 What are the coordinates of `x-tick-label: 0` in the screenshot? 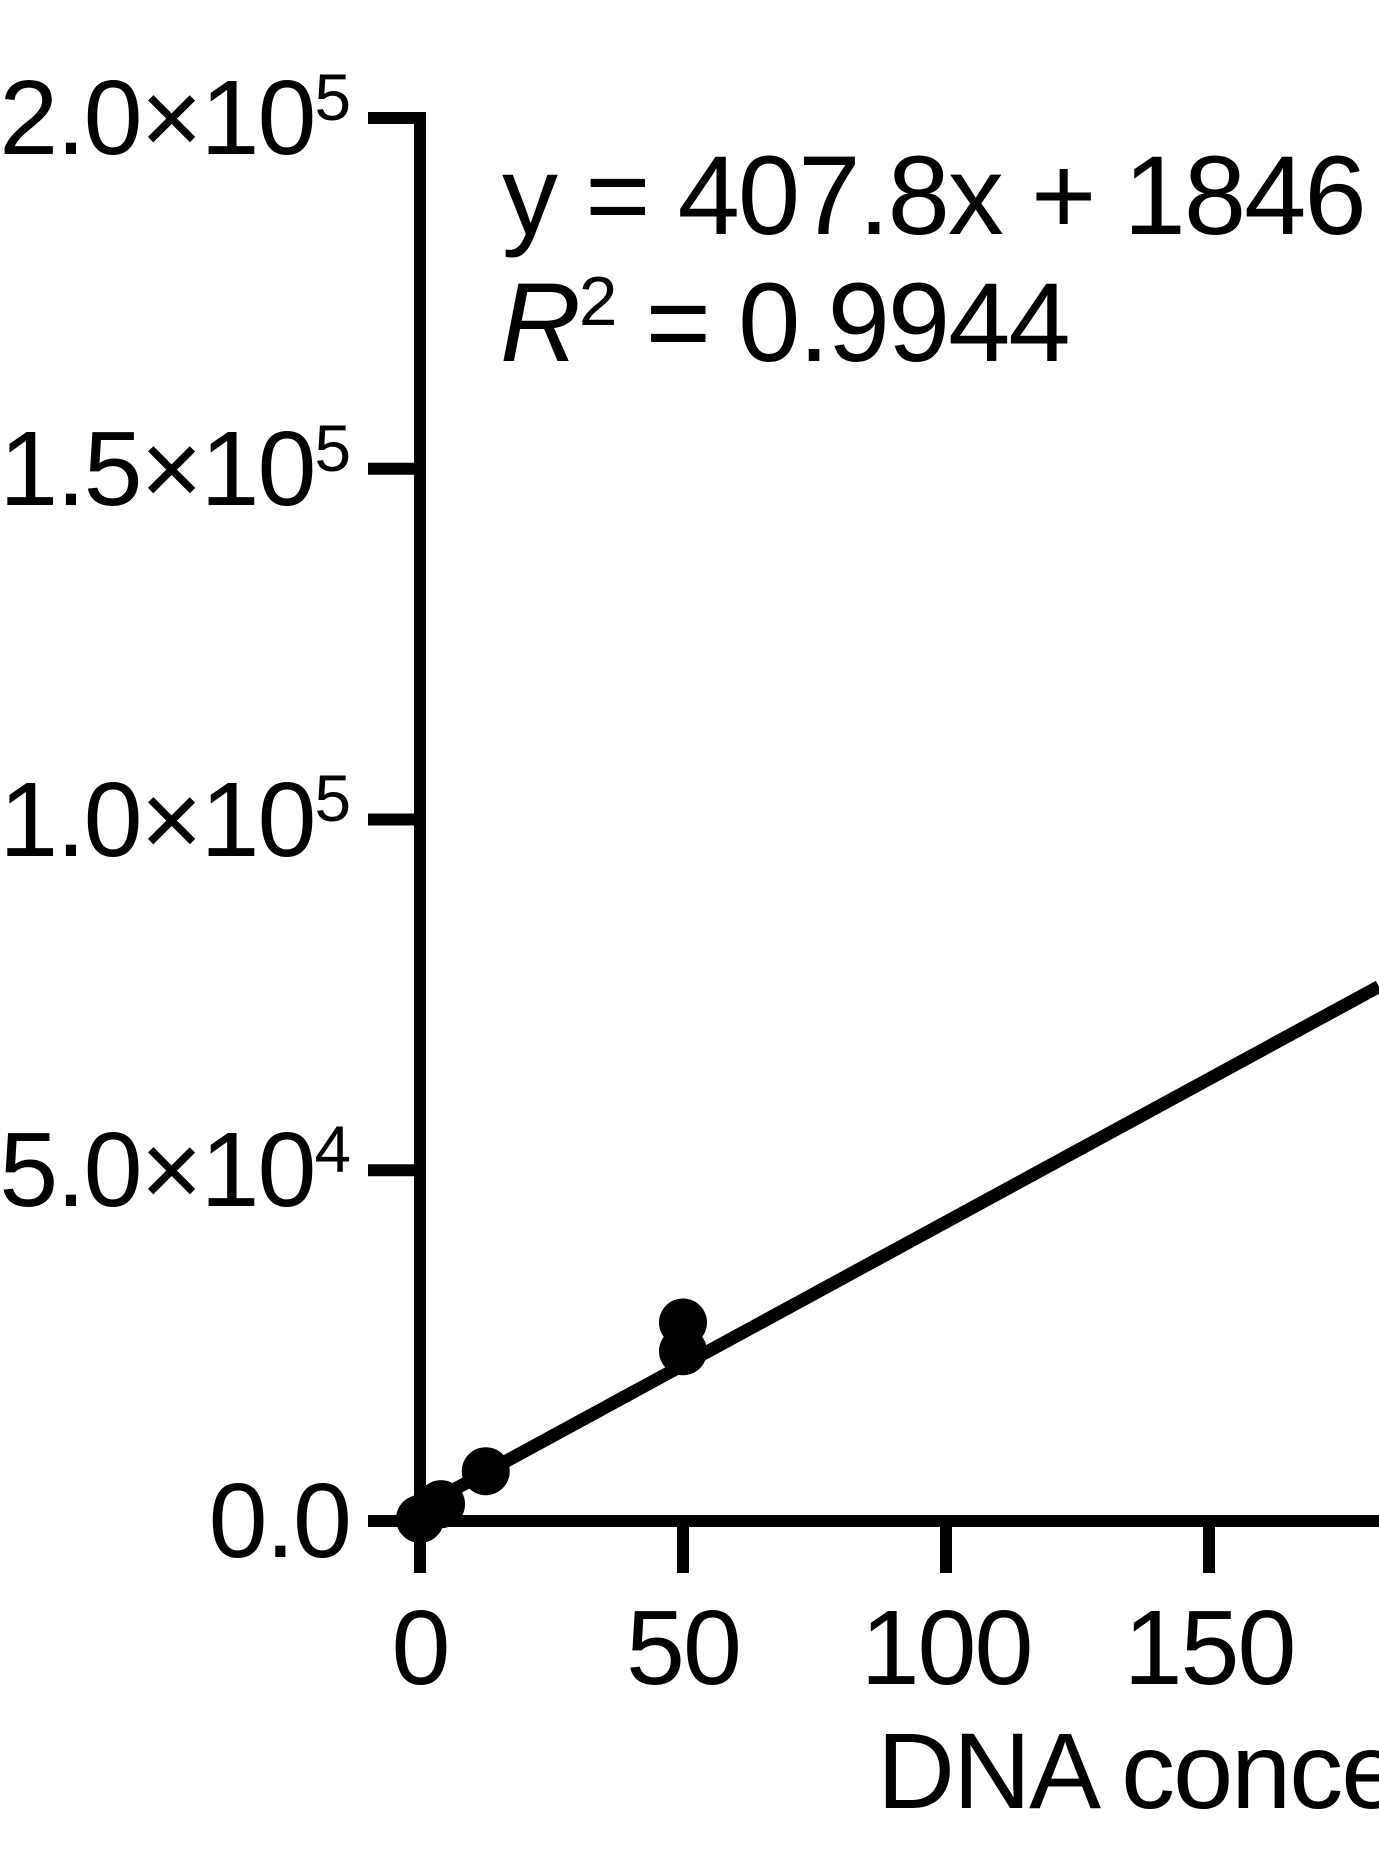 It's located at (421, 1648).